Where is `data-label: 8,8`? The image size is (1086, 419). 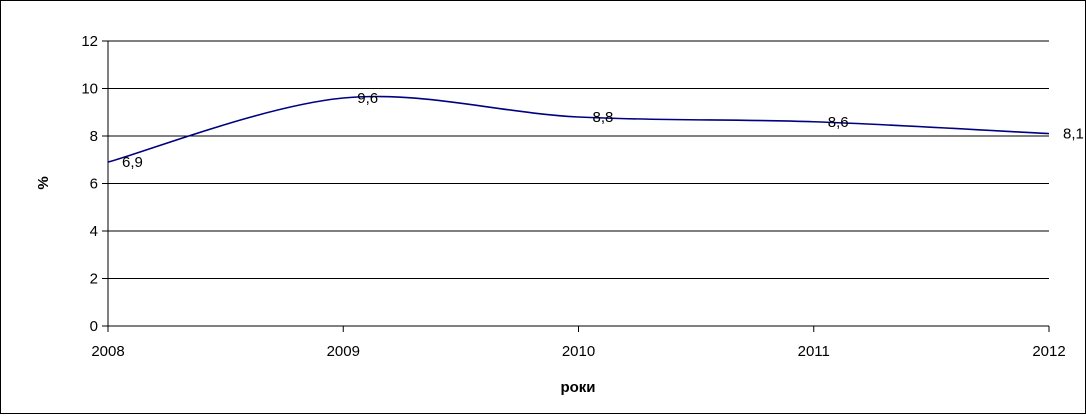 data-label: 8,8 is located at coordinates (603, 117).